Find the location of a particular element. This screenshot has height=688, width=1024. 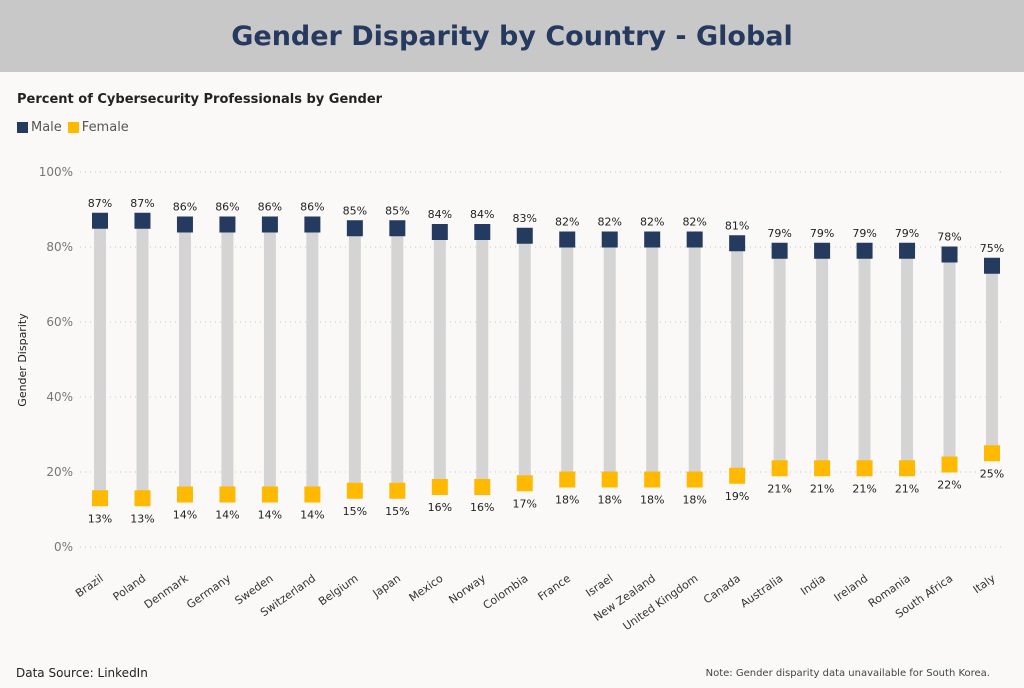

y-tick-label: 100% is located at coordinates (56, 172).